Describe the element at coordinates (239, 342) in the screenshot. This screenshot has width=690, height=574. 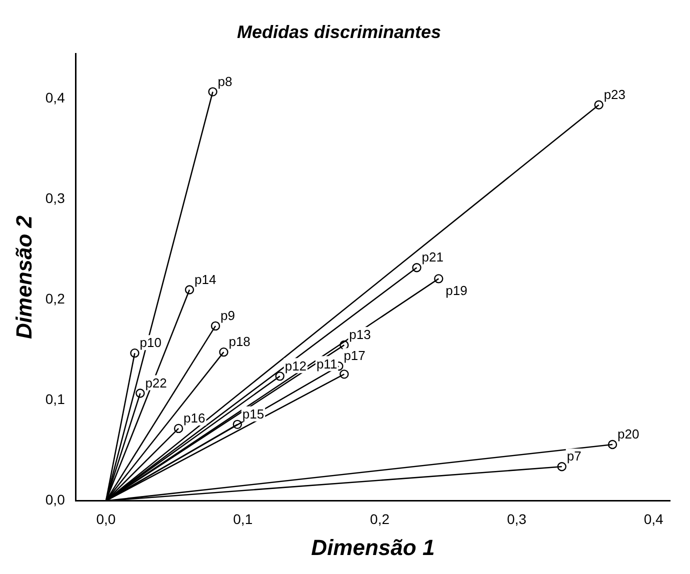
I see `series-label: p18` at that location.